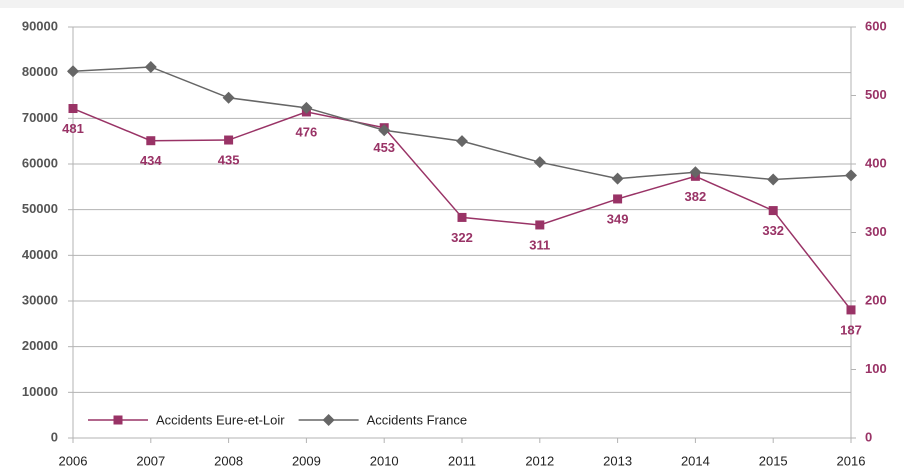 The width and height of the screenshot is (904, 470). What do you see at coordinates (452, 4) in the screenshot?
I see `top-band` at bounding box center [452, 4].